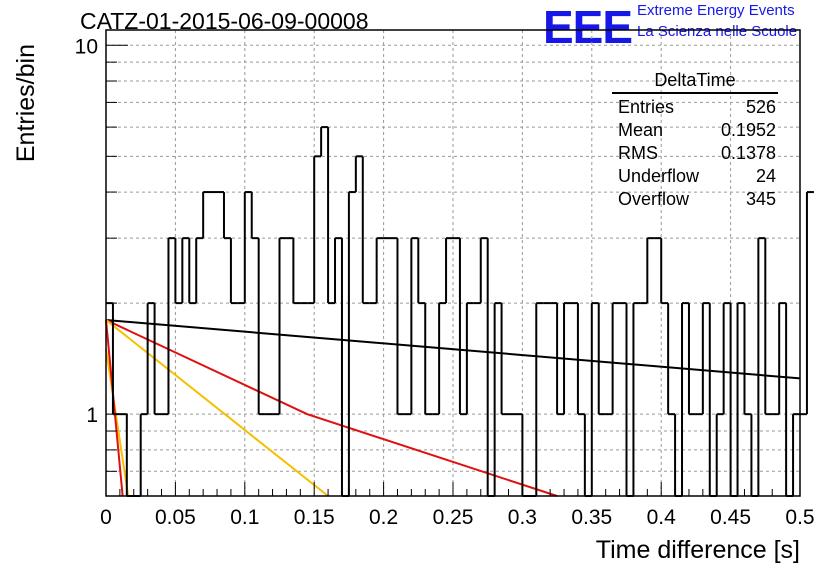  What do you see at coordinates (717, 31) in the screenshot?
I see `logo-line-2: La Scienza nelle Scuole` at bounding box center [717, 31].